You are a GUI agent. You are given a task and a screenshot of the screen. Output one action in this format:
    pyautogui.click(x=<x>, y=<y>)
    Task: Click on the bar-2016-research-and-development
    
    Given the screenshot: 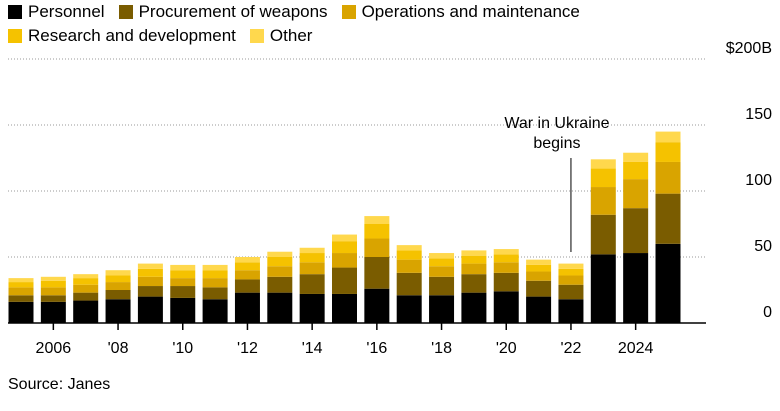 What is the action you would take?
    pyautogui.click(x=377, y=231)
    